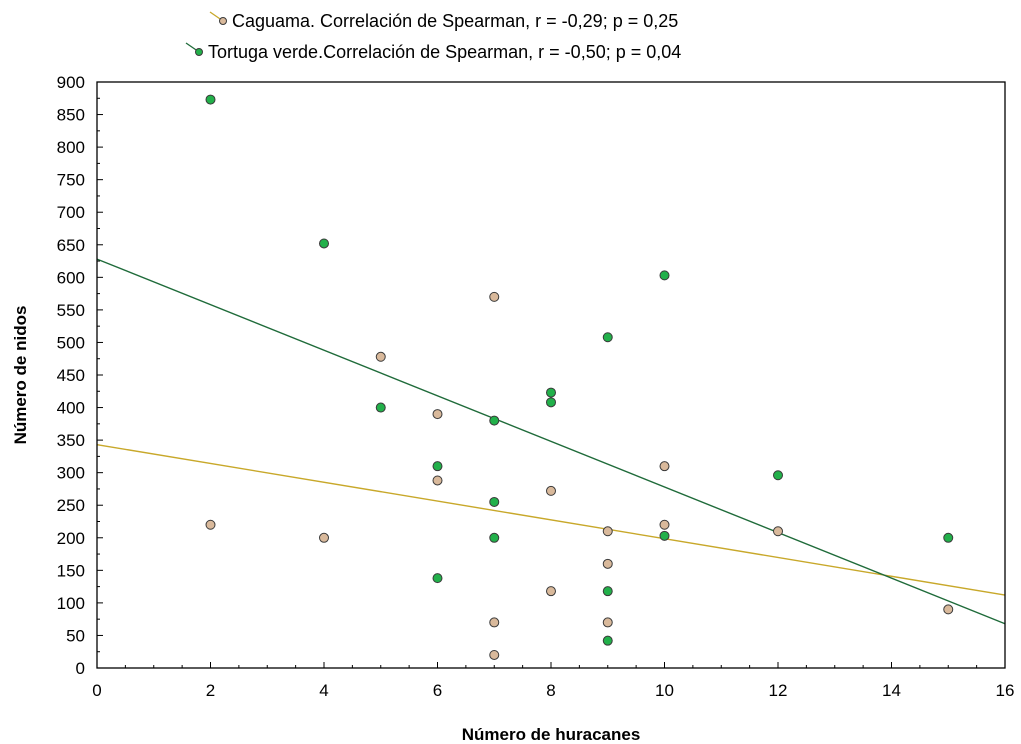  What do you see at coordinates (71, 180) in the screenshot?
I see `y-tick-label: 750` at bounding box center [71, 180].